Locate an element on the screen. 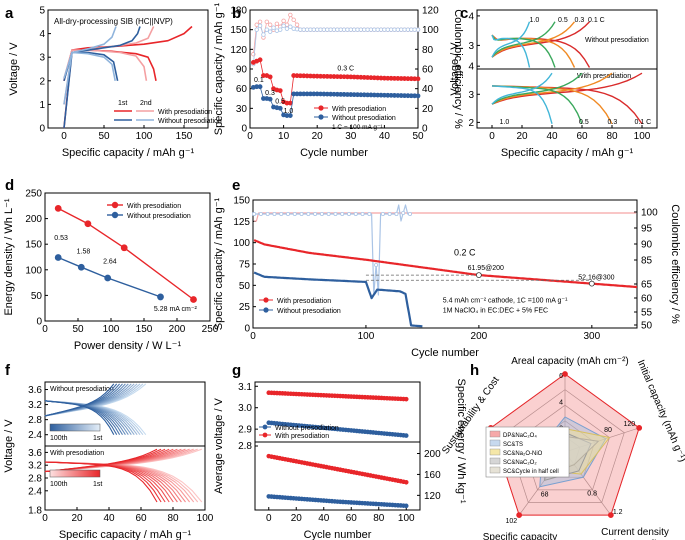  panel-e-y-tick-label: 150 is located at coordinates (241, 201).